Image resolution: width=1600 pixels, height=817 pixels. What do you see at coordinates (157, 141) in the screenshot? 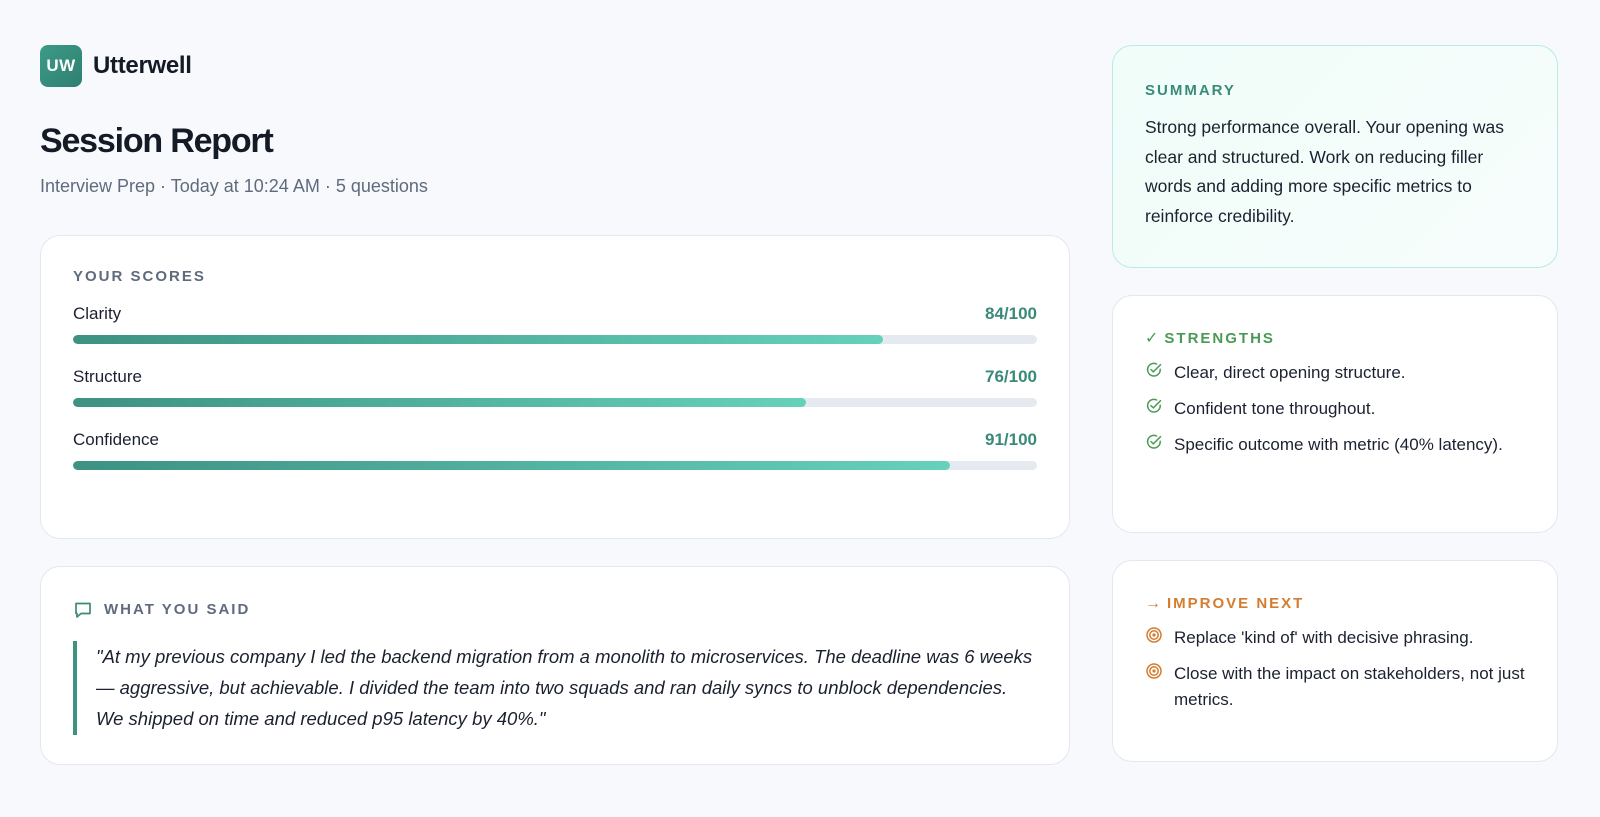
I see `page-title: Session Report` at bounding box center [157, 141].